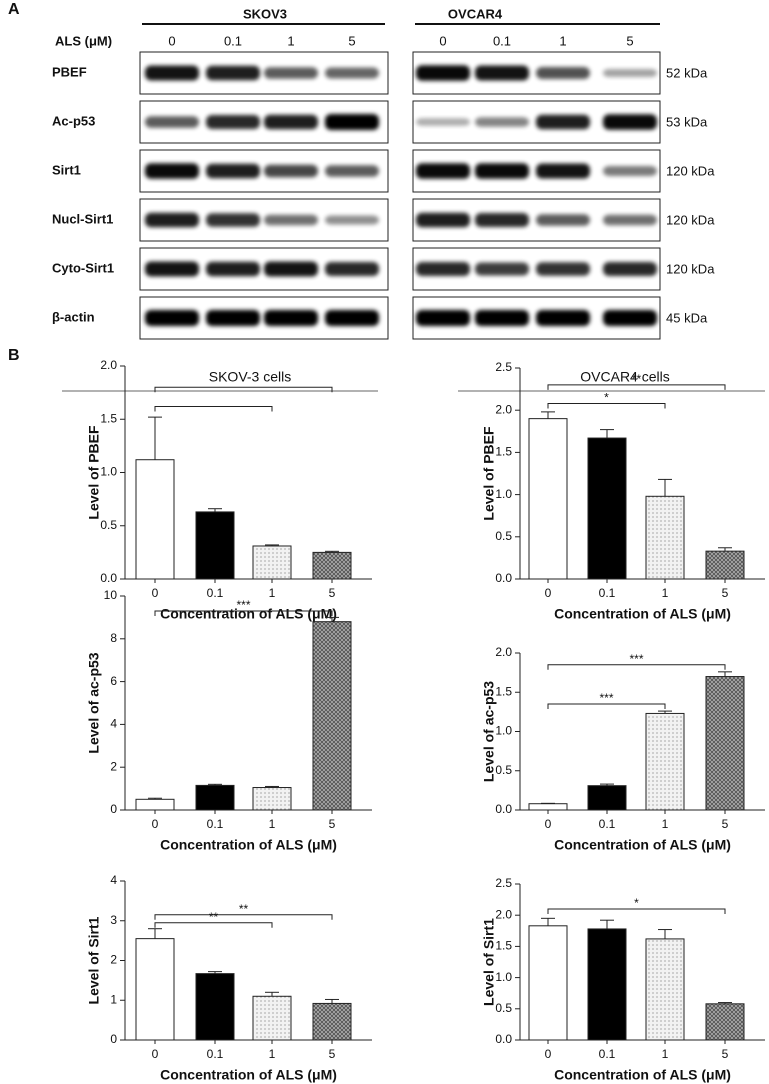 The height and width of the screenshot is (1084, 769). I want to click on lane-label: 5, so click(629, 40).